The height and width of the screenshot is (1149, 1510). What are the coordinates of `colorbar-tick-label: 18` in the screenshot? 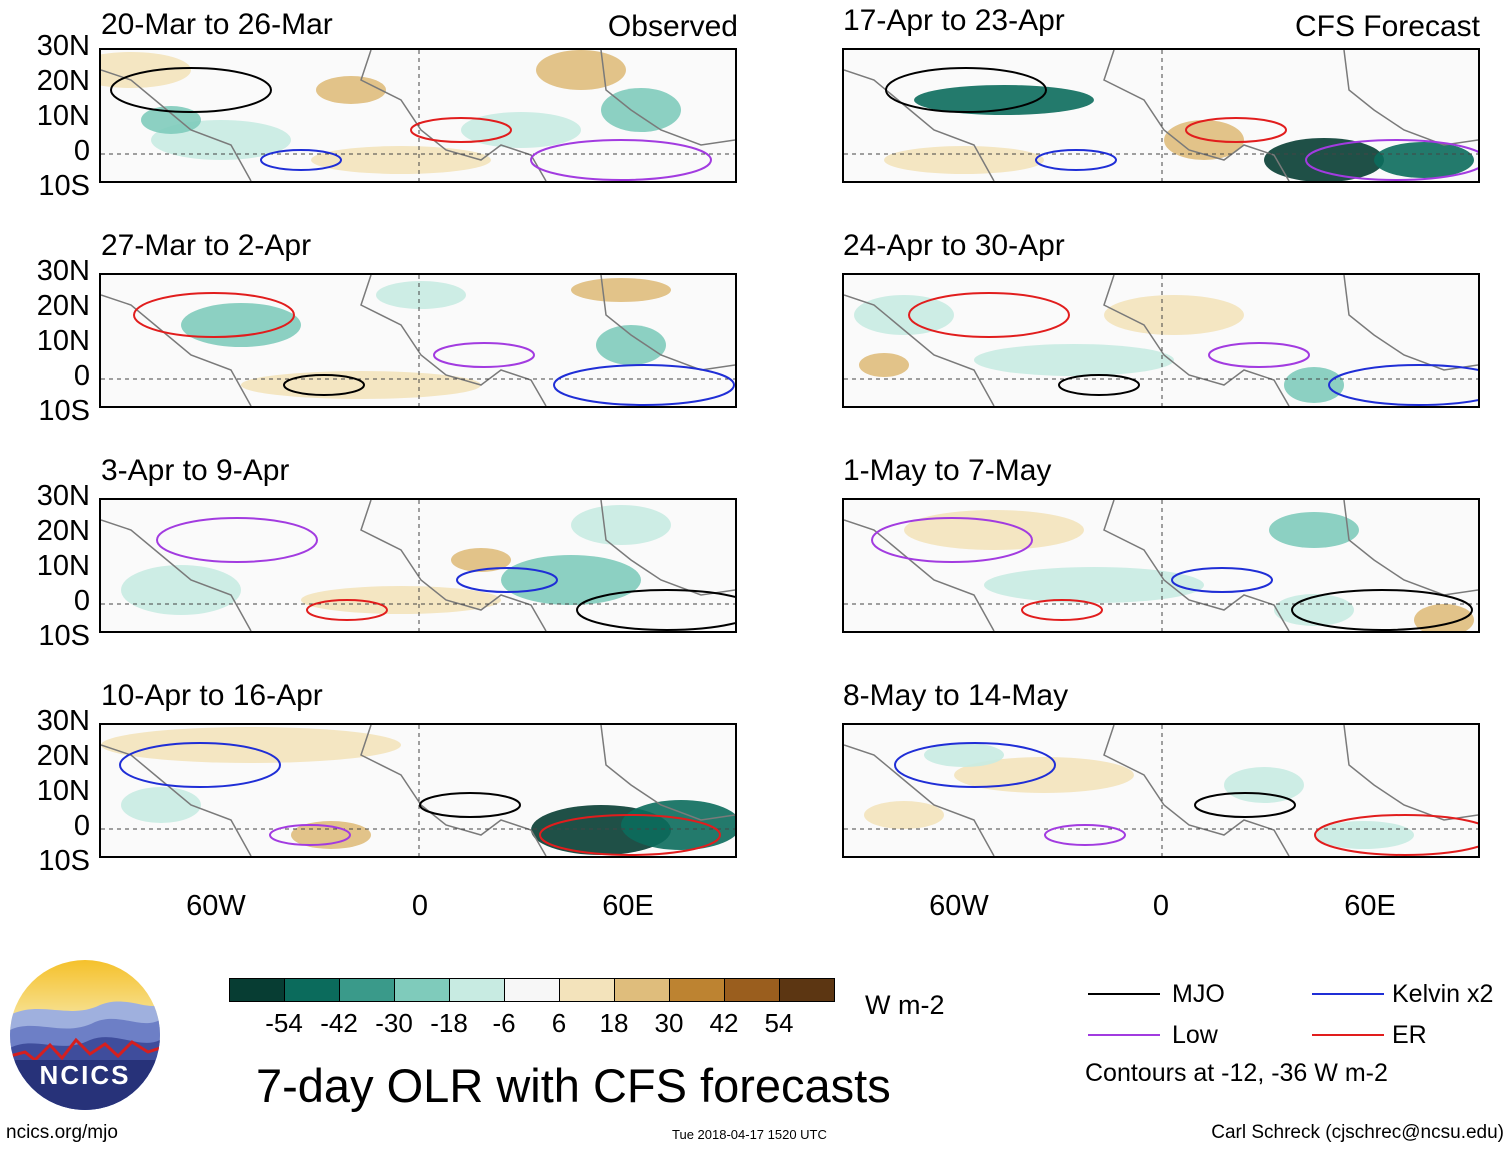 It's located at (614, 1023).